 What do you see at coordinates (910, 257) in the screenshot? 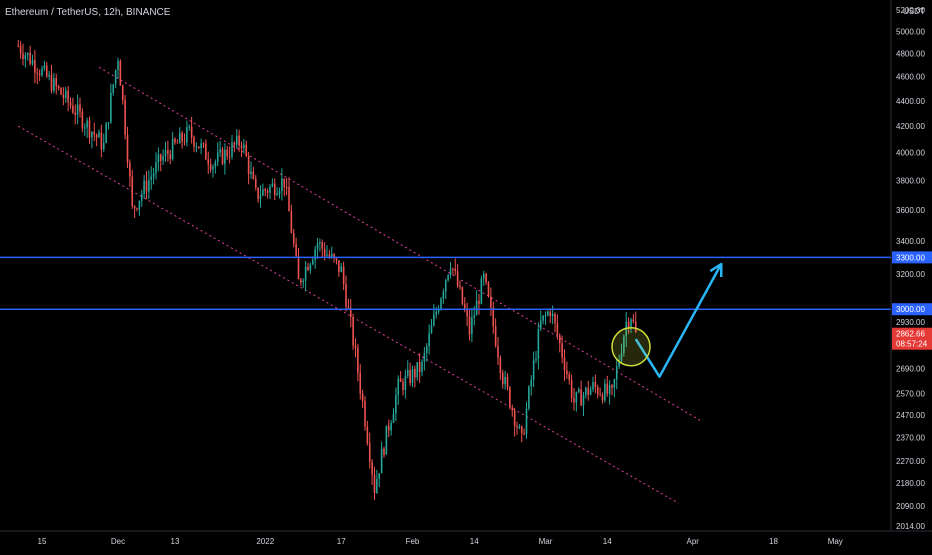
I see `level-badge-label: 3300.00` at bounding box center [910, 257].